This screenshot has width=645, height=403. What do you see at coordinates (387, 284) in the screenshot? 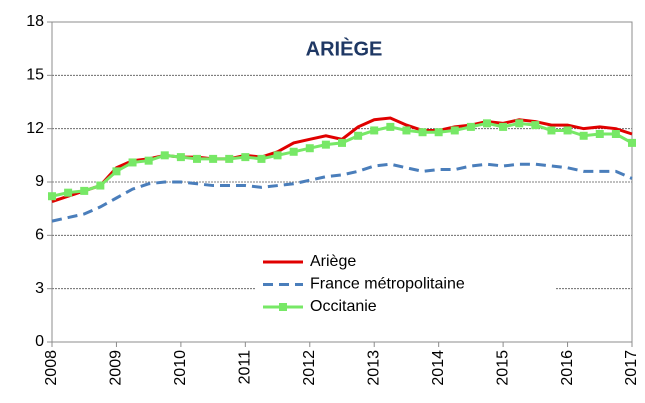
I see `legend-label: France métropolitaine` at bounding box center [387, 284].